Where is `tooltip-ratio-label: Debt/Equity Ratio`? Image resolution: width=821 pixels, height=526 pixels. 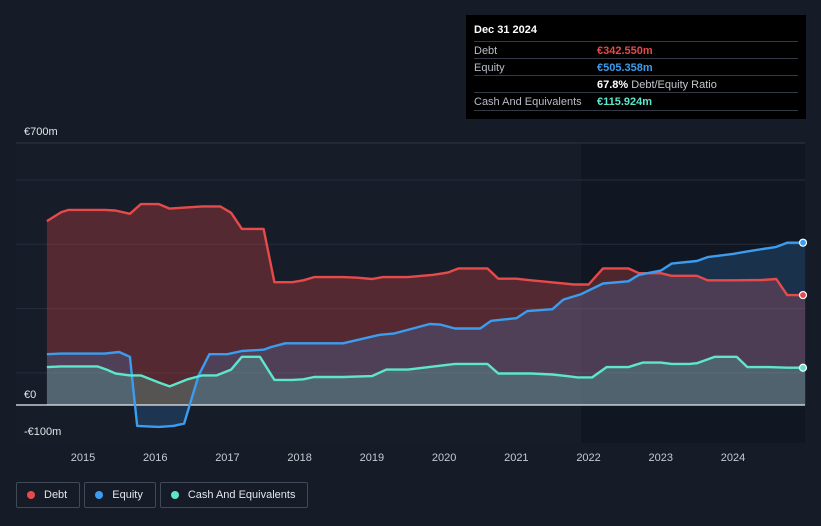
tooltip-ratio-label: Debt/Equity Ratio is located at coordinates (674, 85).